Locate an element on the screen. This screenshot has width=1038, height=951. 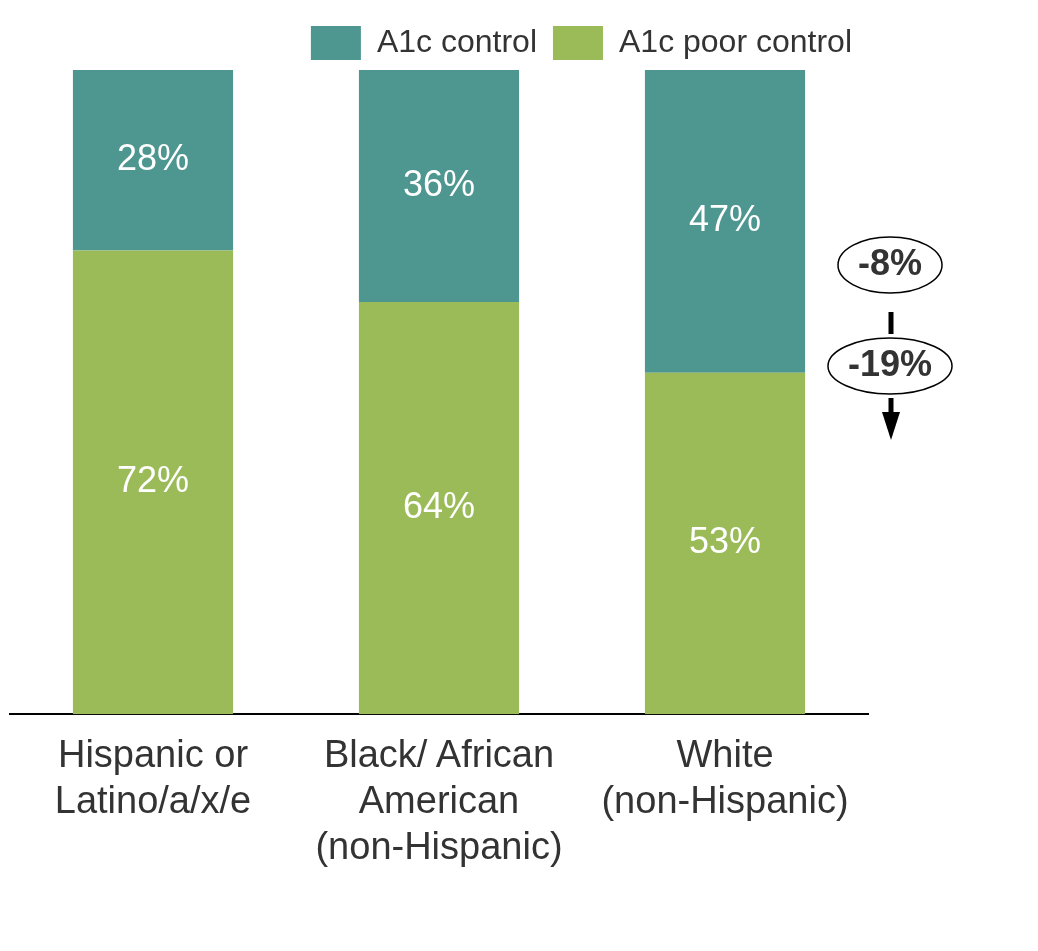
data-label: 28% is located at coordinates (153, 158).